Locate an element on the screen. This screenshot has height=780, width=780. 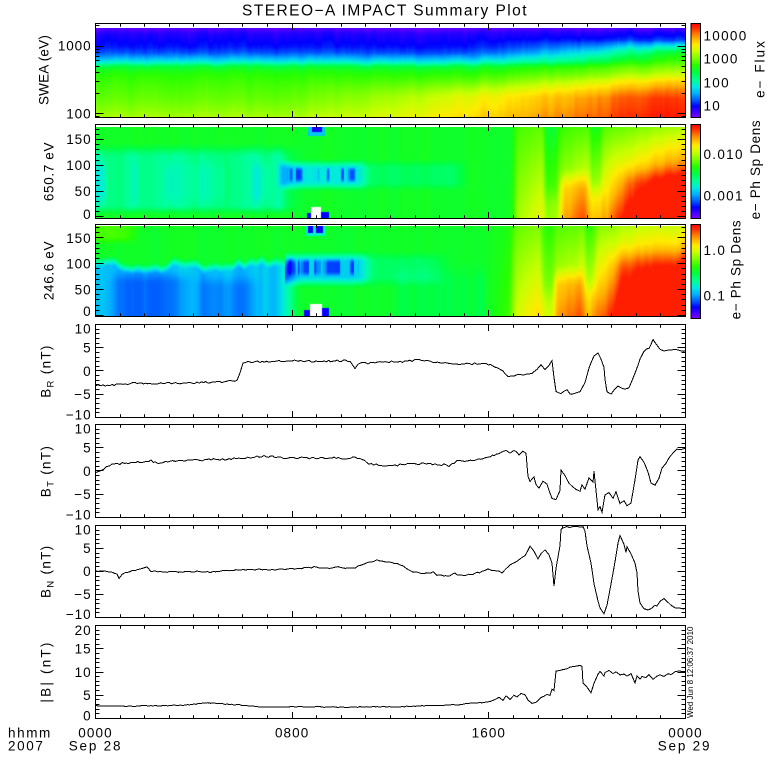
svg-text: 15 is located at coordinates (83, 649).